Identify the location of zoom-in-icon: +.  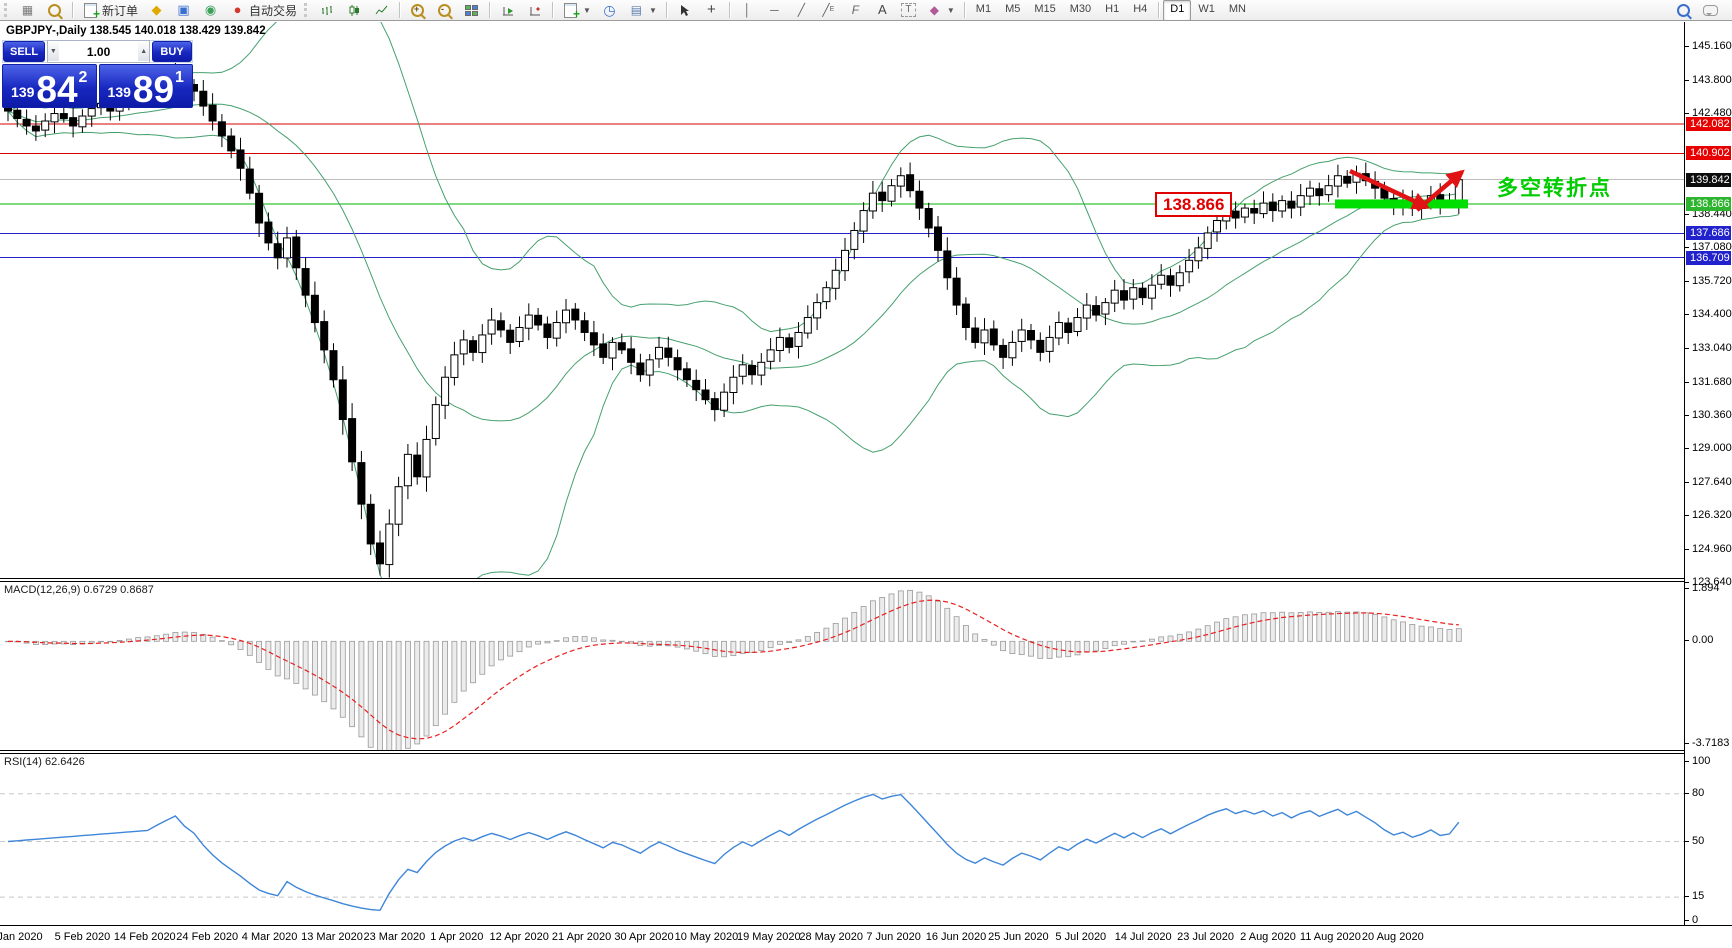
(417, 10).